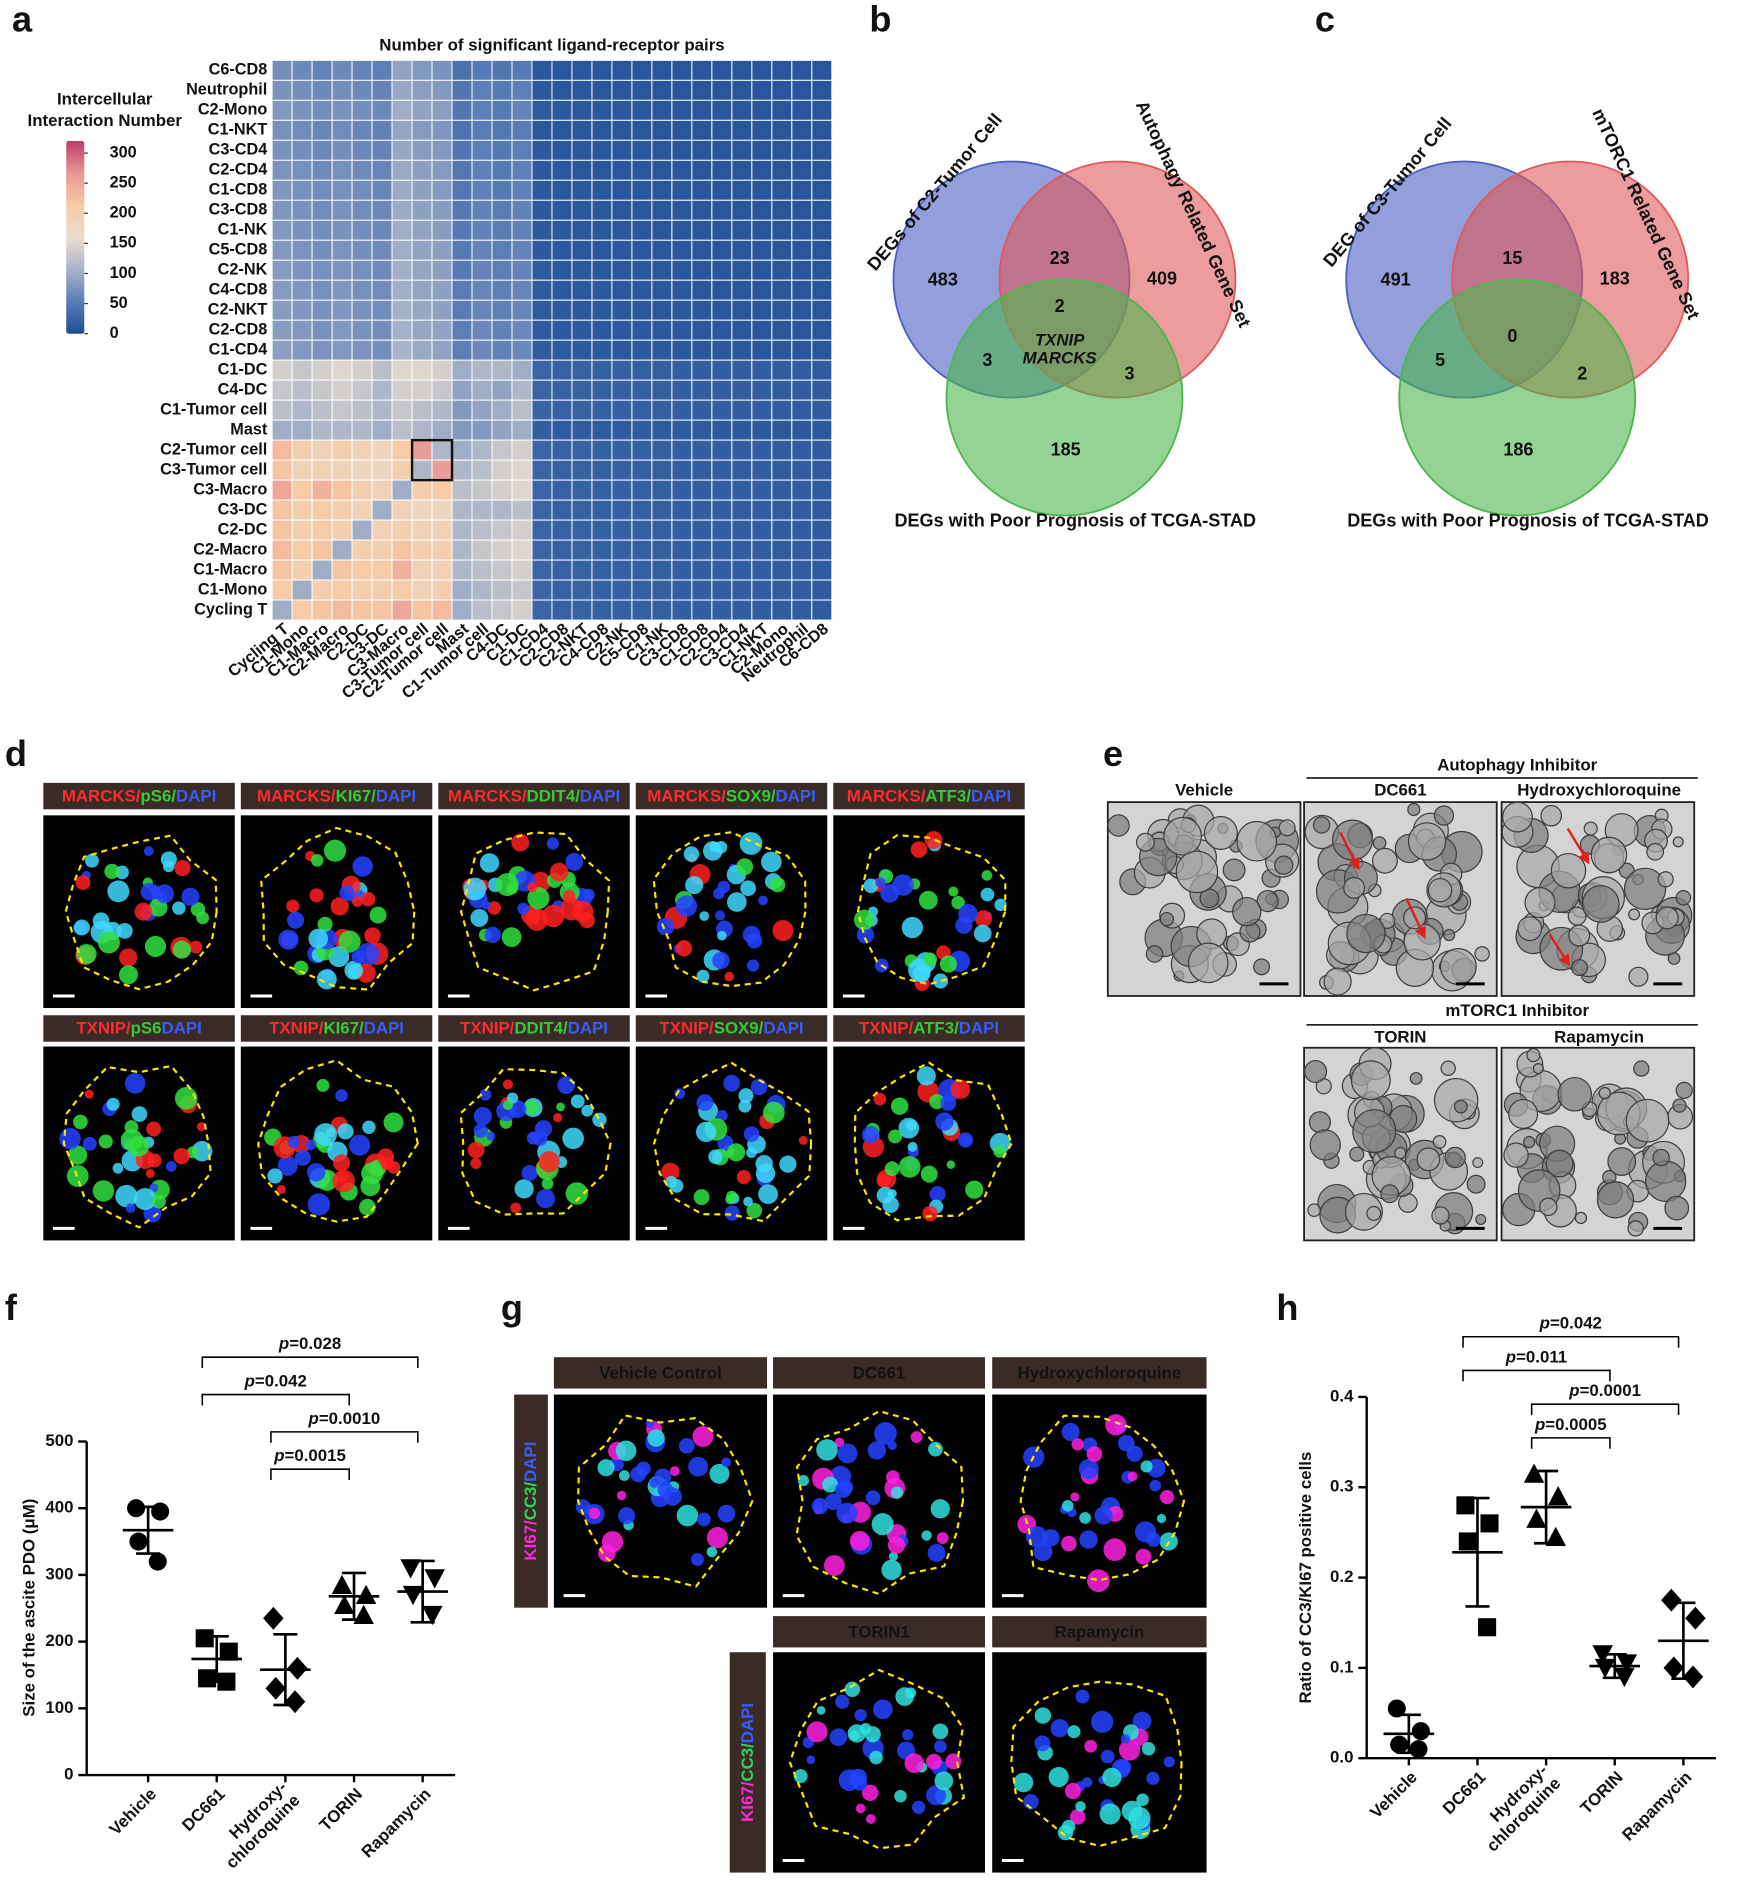 The width and height of the screenshot is (1746, 1892). Describe the element at coordinates (1578, 846) in the screenshot. I see `red-arrow` at that location.